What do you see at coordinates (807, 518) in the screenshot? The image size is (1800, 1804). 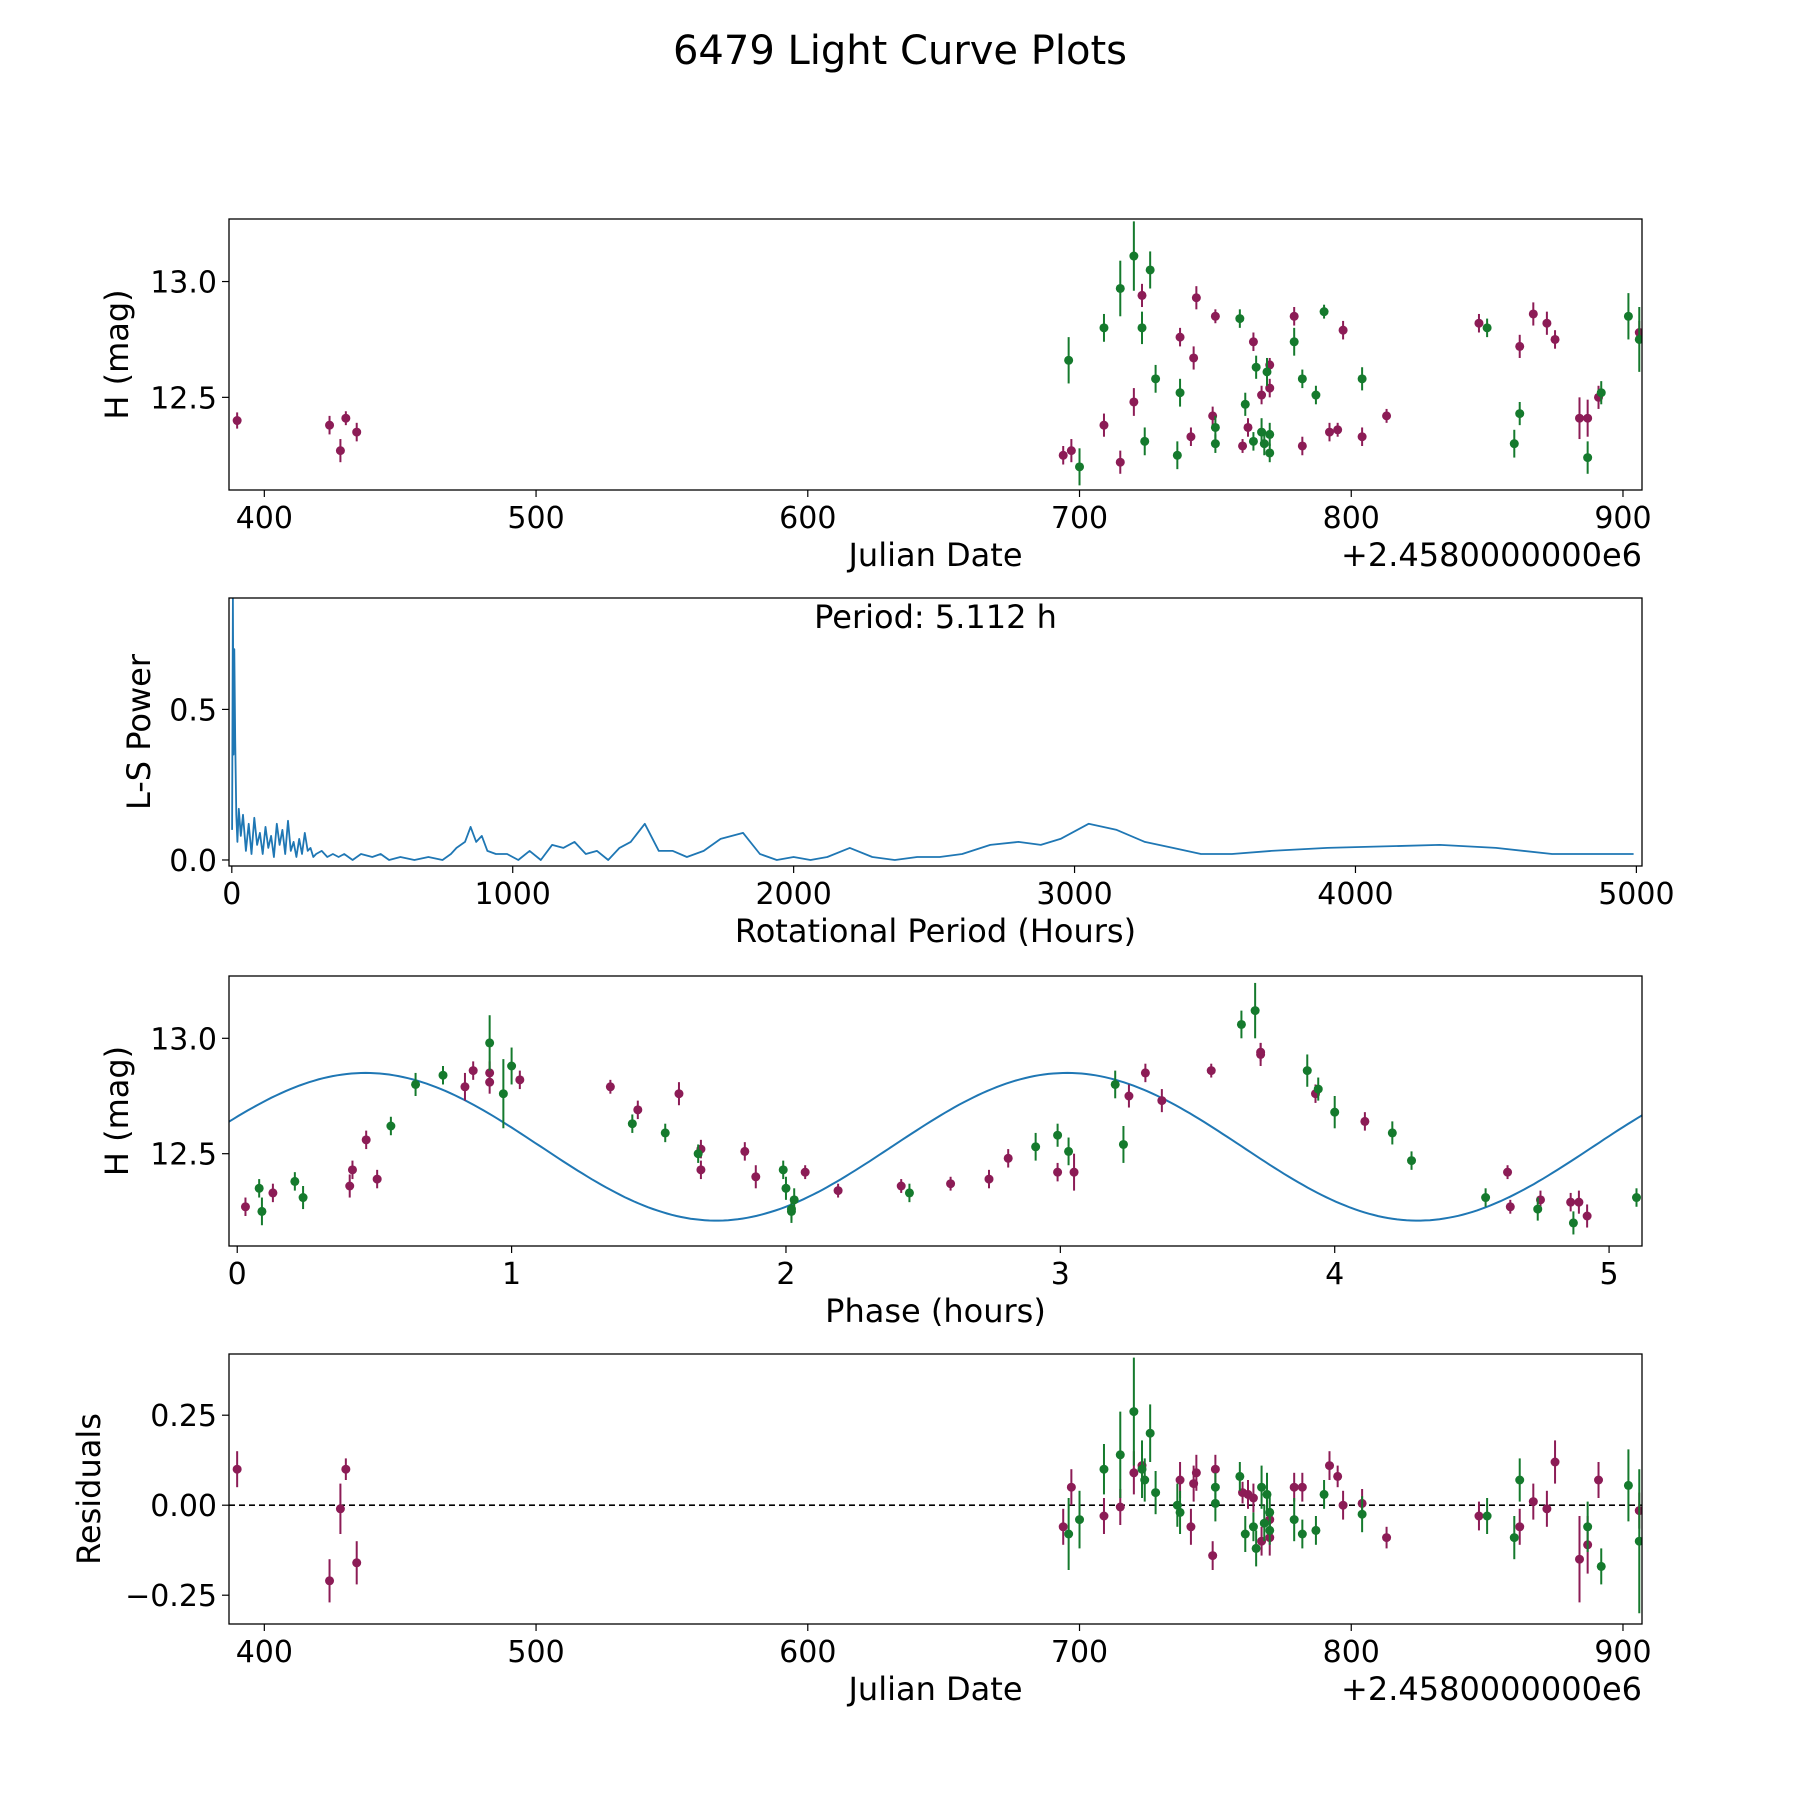 I see `x-tick-label: 600` at bounding box center [807, 518].